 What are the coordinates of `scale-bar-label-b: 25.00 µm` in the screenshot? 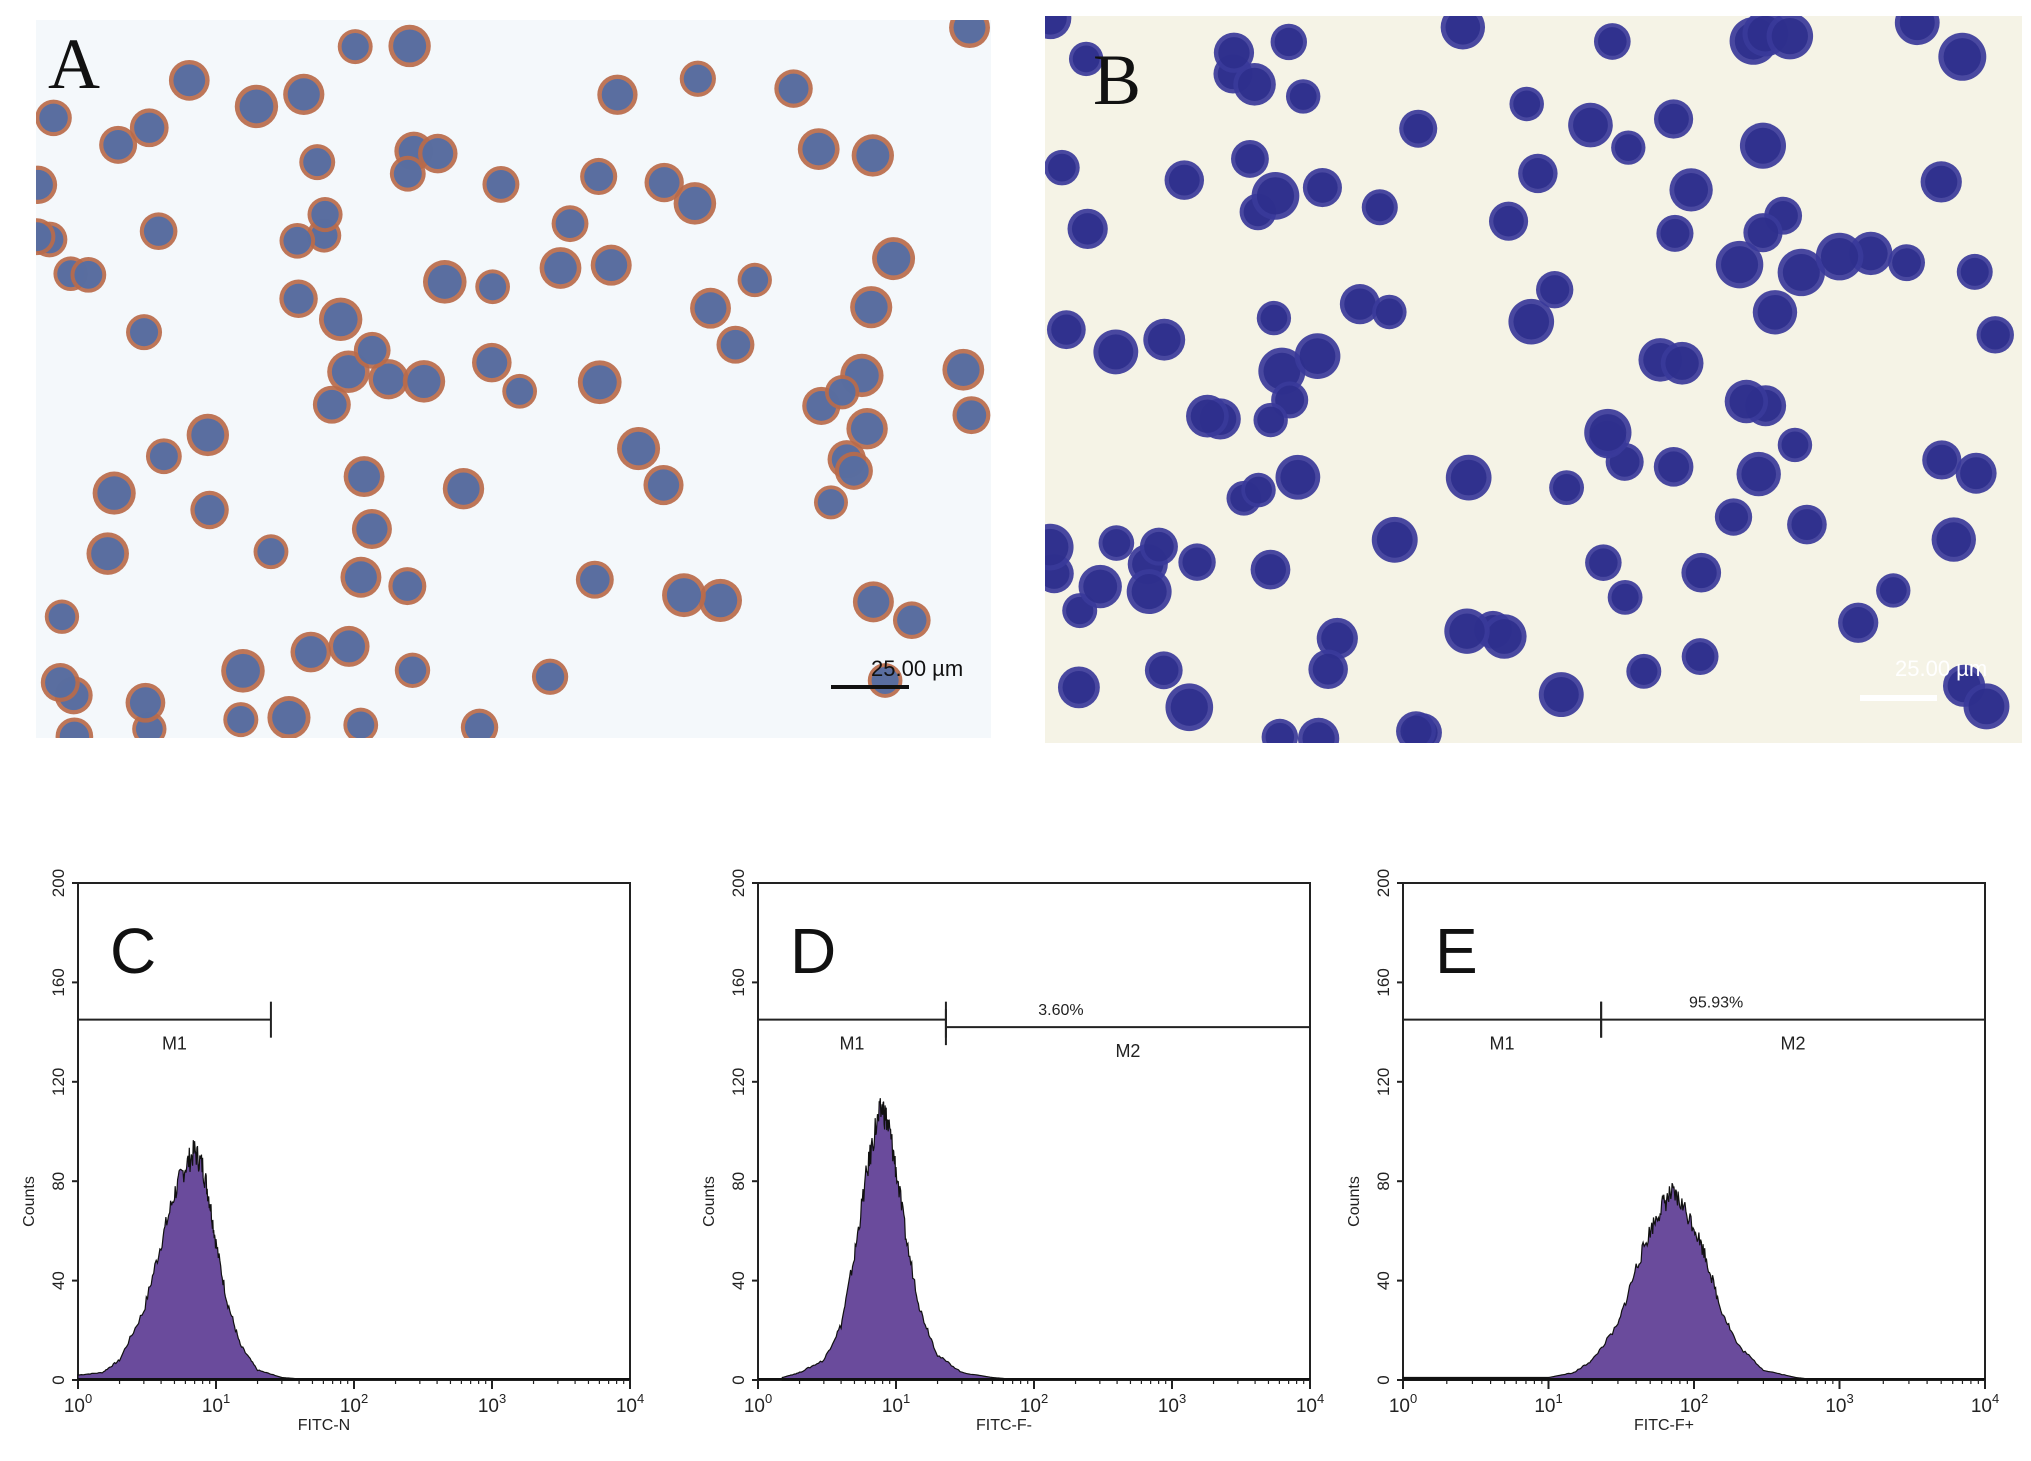 It's located at (1941, 668).